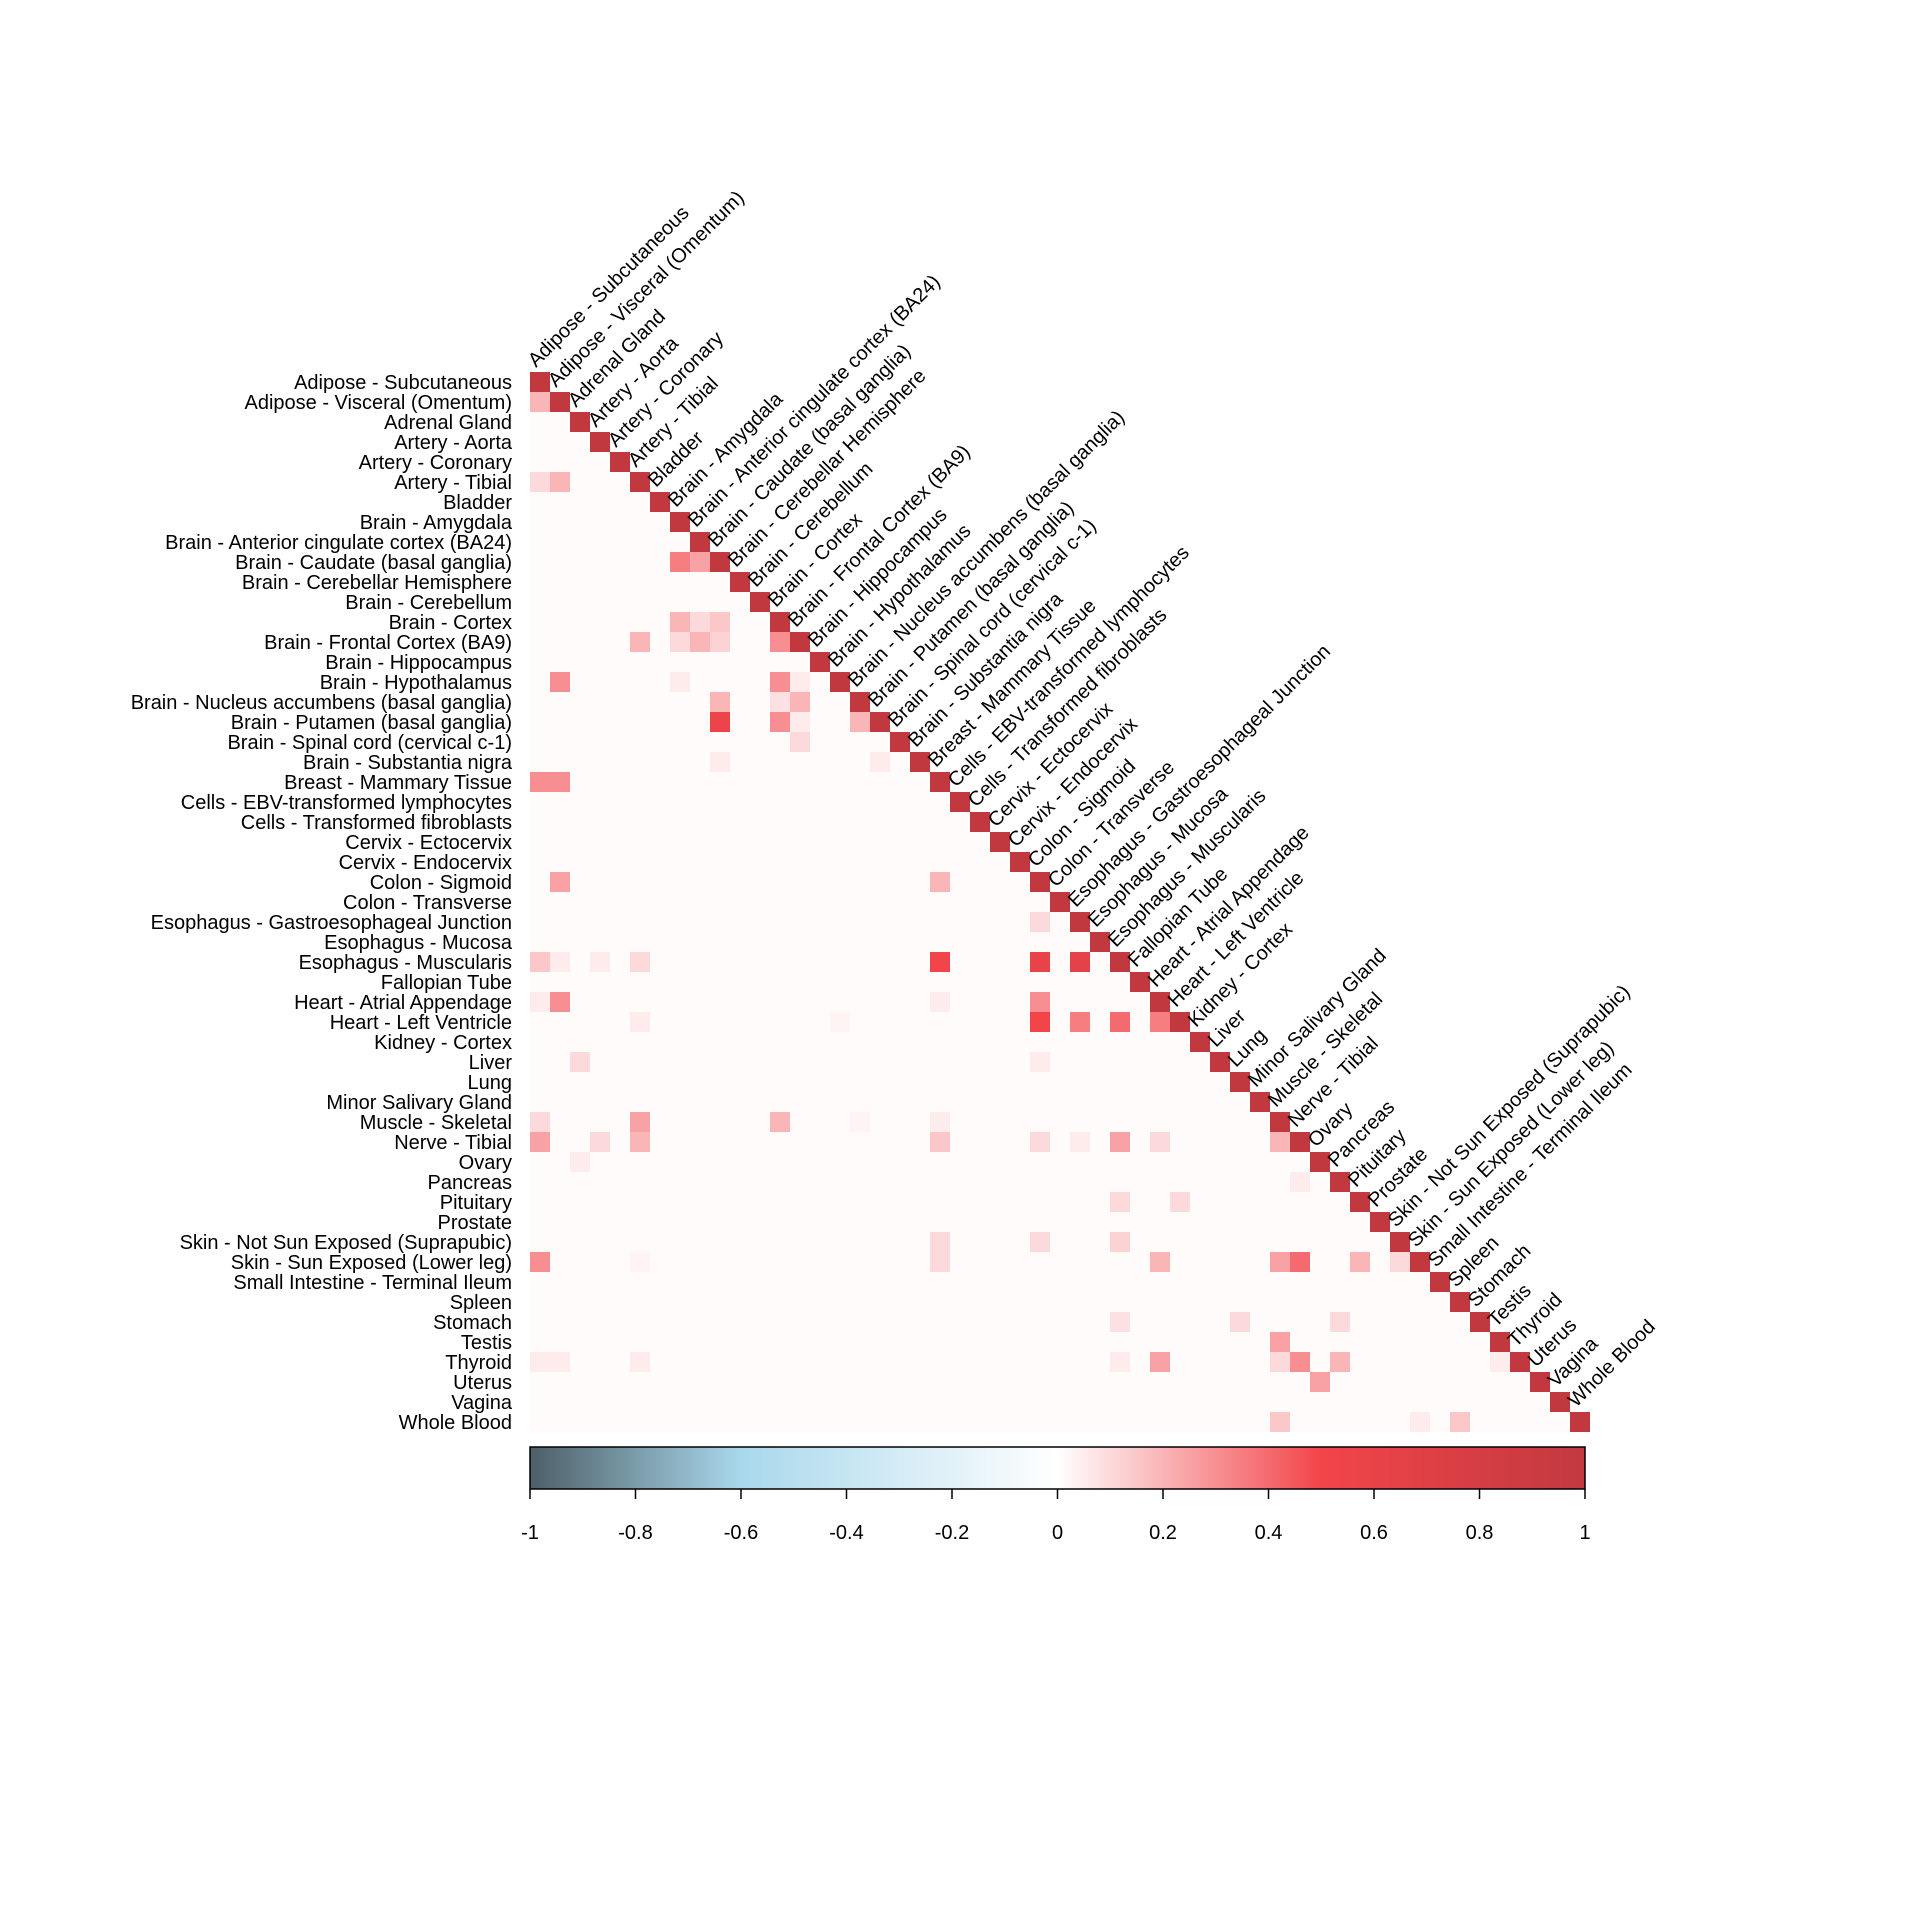 This screenshot has width=1920, height=1925. I want to click on row-label: Whole Blood, so click(455, 1423).